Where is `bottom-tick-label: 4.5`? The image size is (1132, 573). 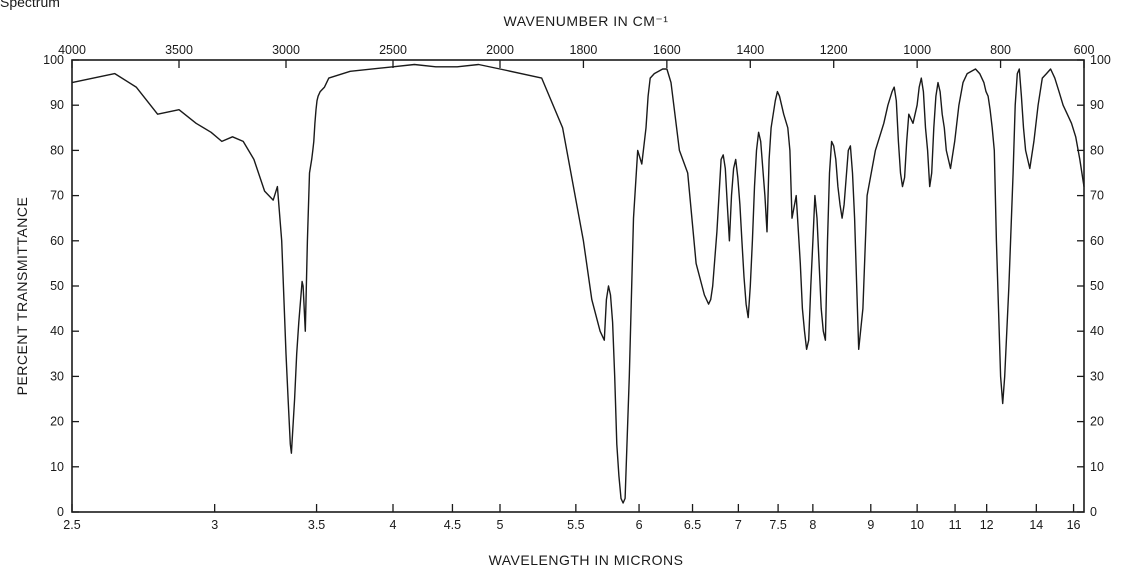
bottom-tick-label: 4.5 is located at coordinates (452, 525).